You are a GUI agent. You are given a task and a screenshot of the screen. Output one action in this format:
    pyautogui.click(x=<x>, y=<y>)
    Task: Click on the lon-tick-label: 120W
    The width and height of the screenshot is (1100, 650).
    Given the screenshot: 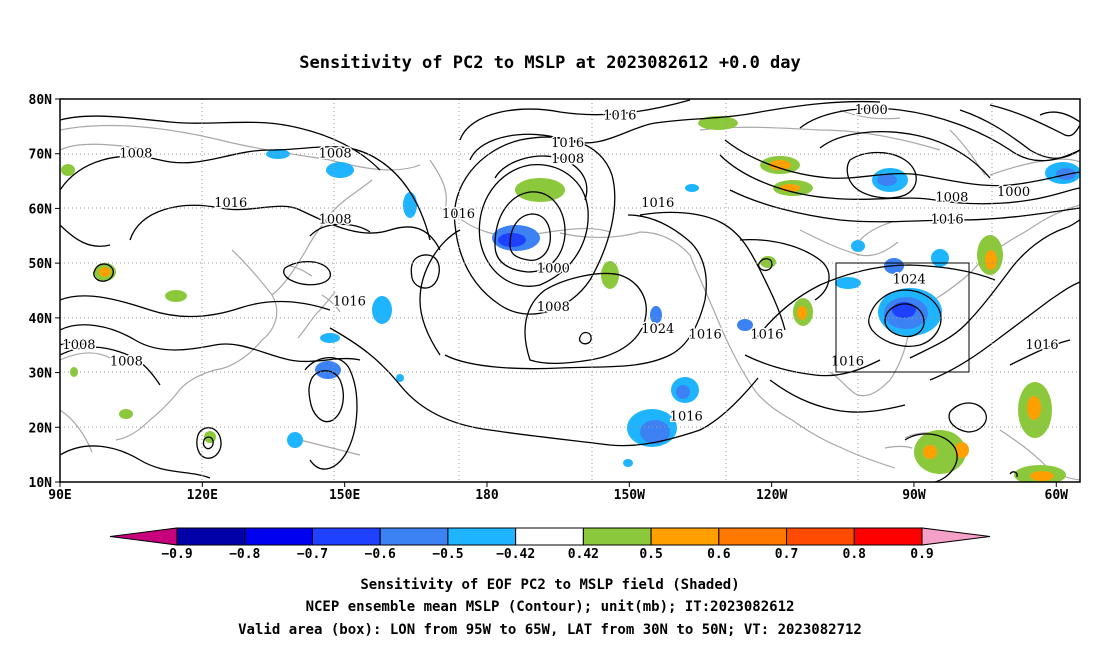 What is the action you would take?
    pyautogui.click(x=771, y=495)
    